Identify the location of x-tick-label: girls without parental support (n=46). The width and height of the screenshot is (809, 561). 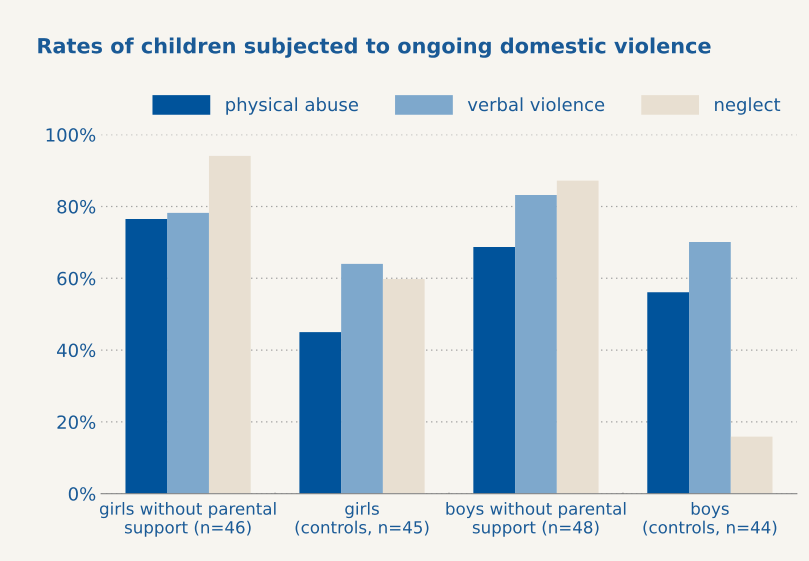
(188, 519).